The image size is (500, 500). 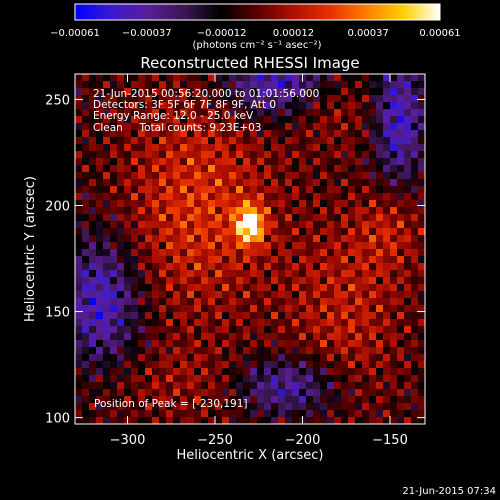 I want to click on colorbar, so click(x=257, y=12).